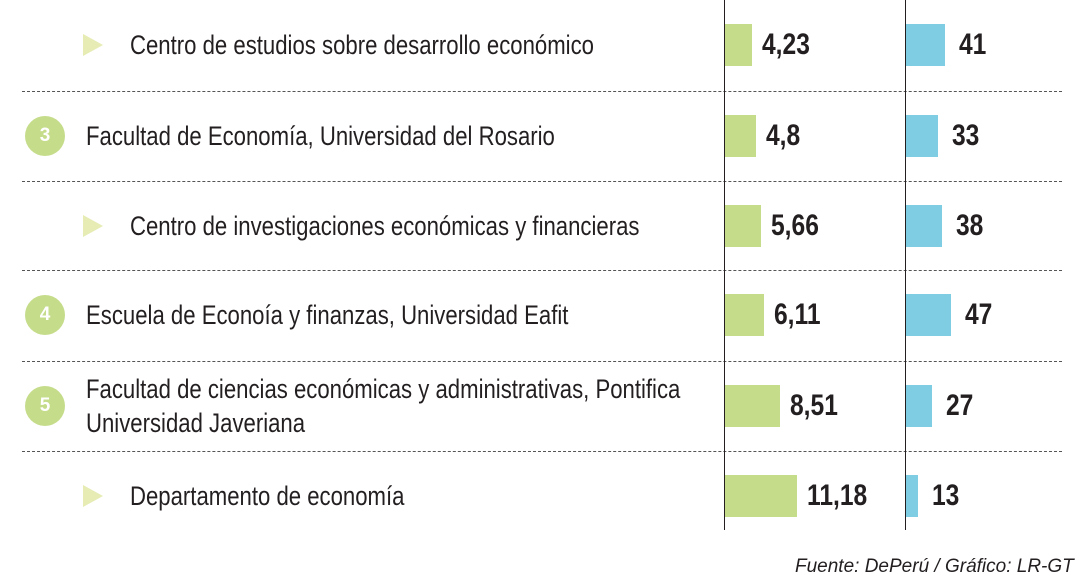  I want to click on value-label-series-1: 6,11, so click(797, 314).